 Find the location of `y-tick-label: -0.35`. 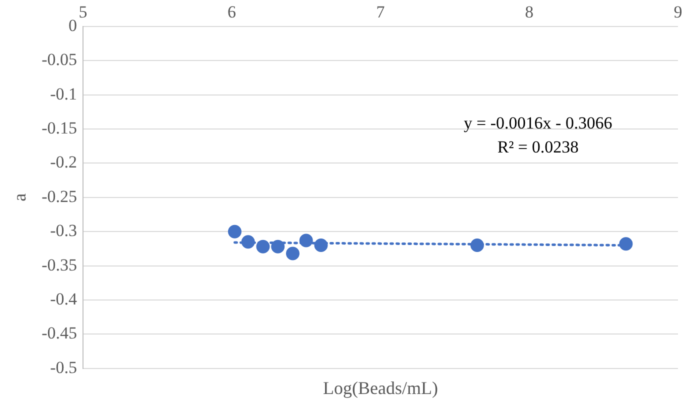

y-tick-label: -0.35 is located at coordinates (60, 264).